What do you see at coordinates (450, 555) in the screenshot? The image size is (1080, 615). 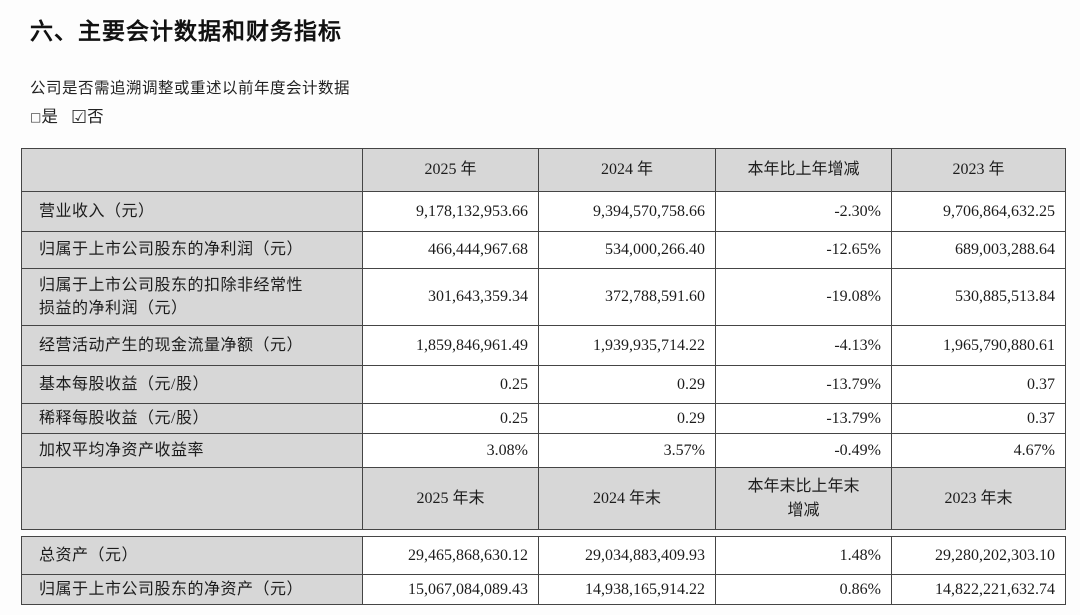 I see `cell-value: 29,465,868,630.12` at bounding box center [450, 555].